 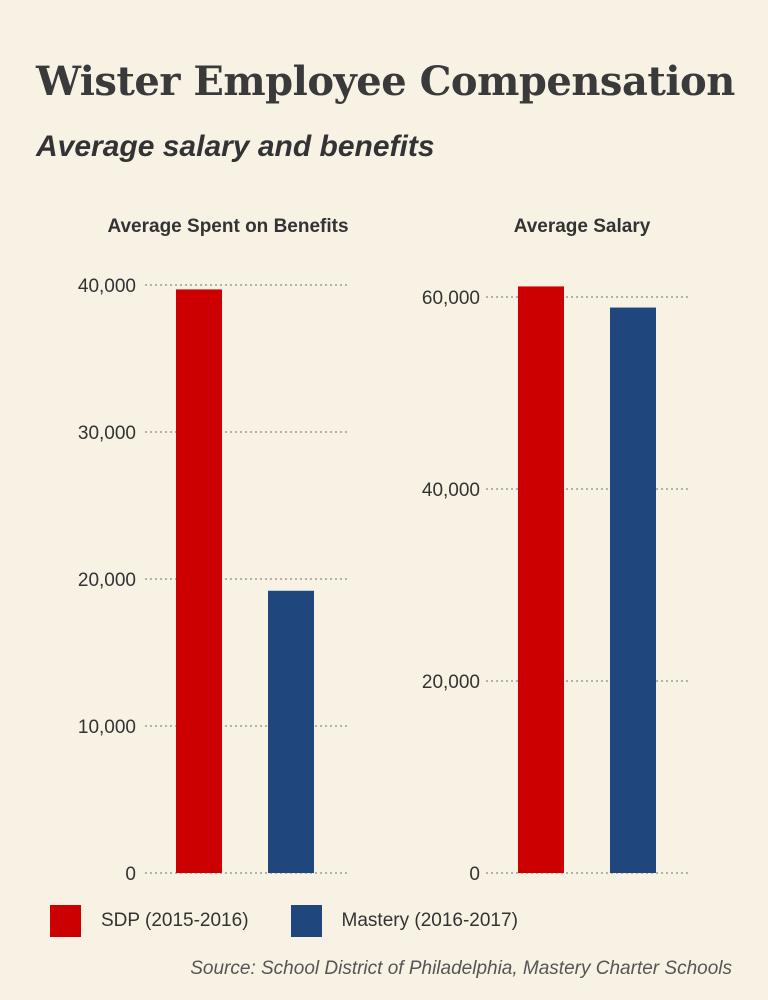 What do you see at coordinates (107, 433) in the screenshot?
I see `y-tick-label-0-3: 30,000` at bounding box center [107, 433].